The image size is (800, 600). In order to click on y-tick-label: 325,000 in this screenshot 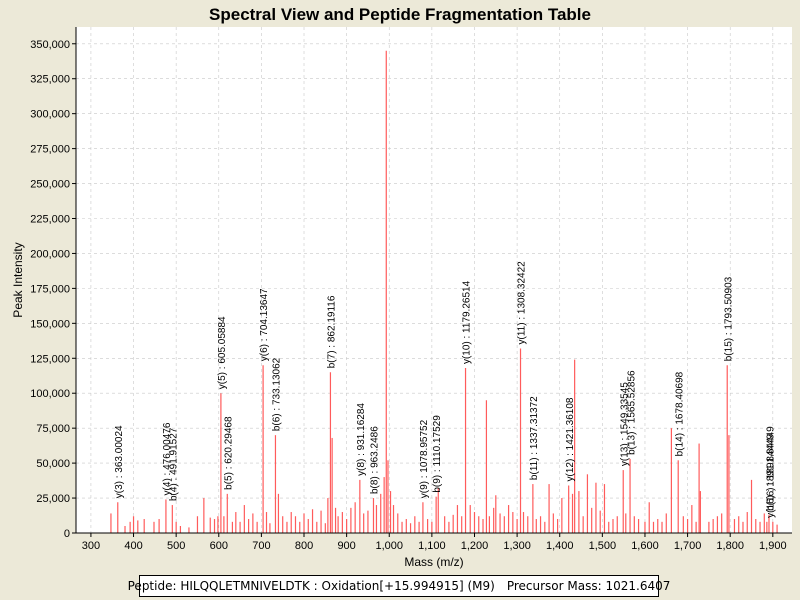, I will do `click(50, 80)`.